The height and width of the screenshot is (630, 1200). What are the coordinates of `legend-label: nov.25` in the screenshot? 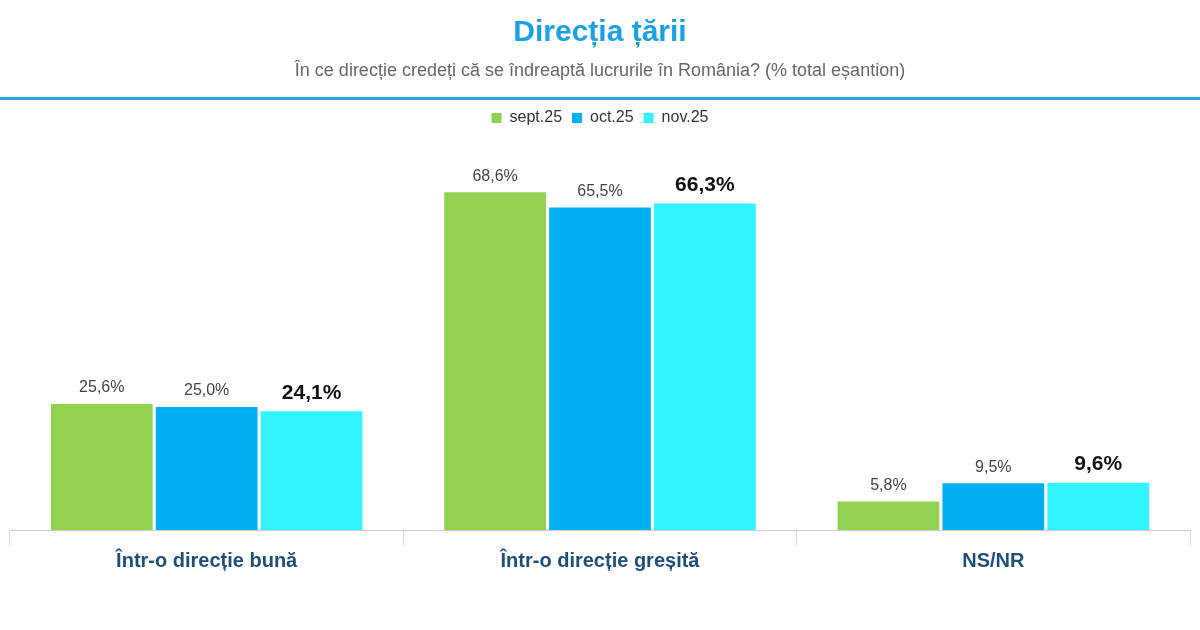 It's located at (685, 117).